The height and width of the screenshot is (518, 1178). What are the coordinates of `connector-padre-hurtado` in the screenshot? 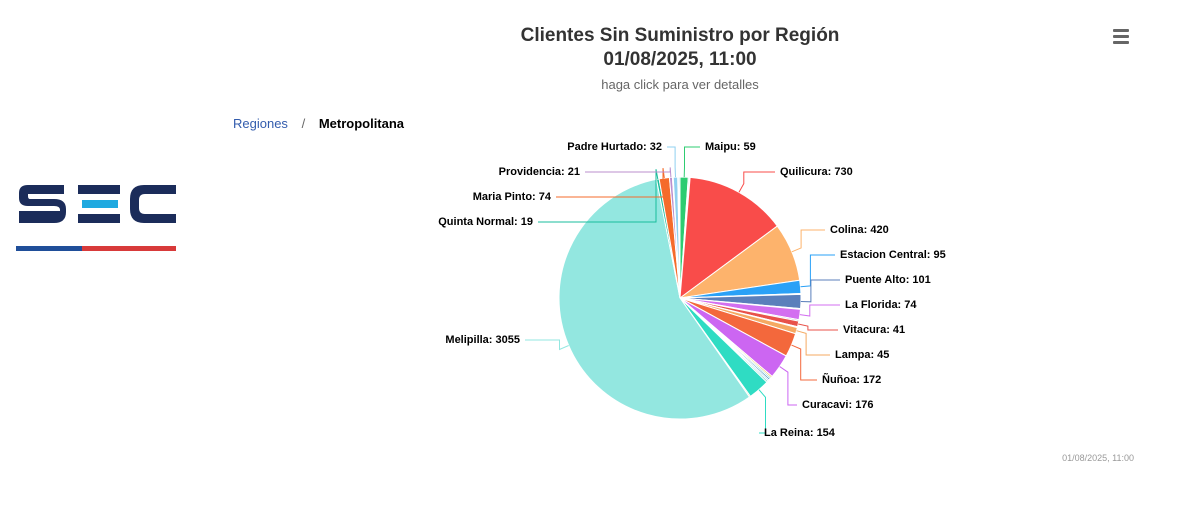 It's located at (671, 162).